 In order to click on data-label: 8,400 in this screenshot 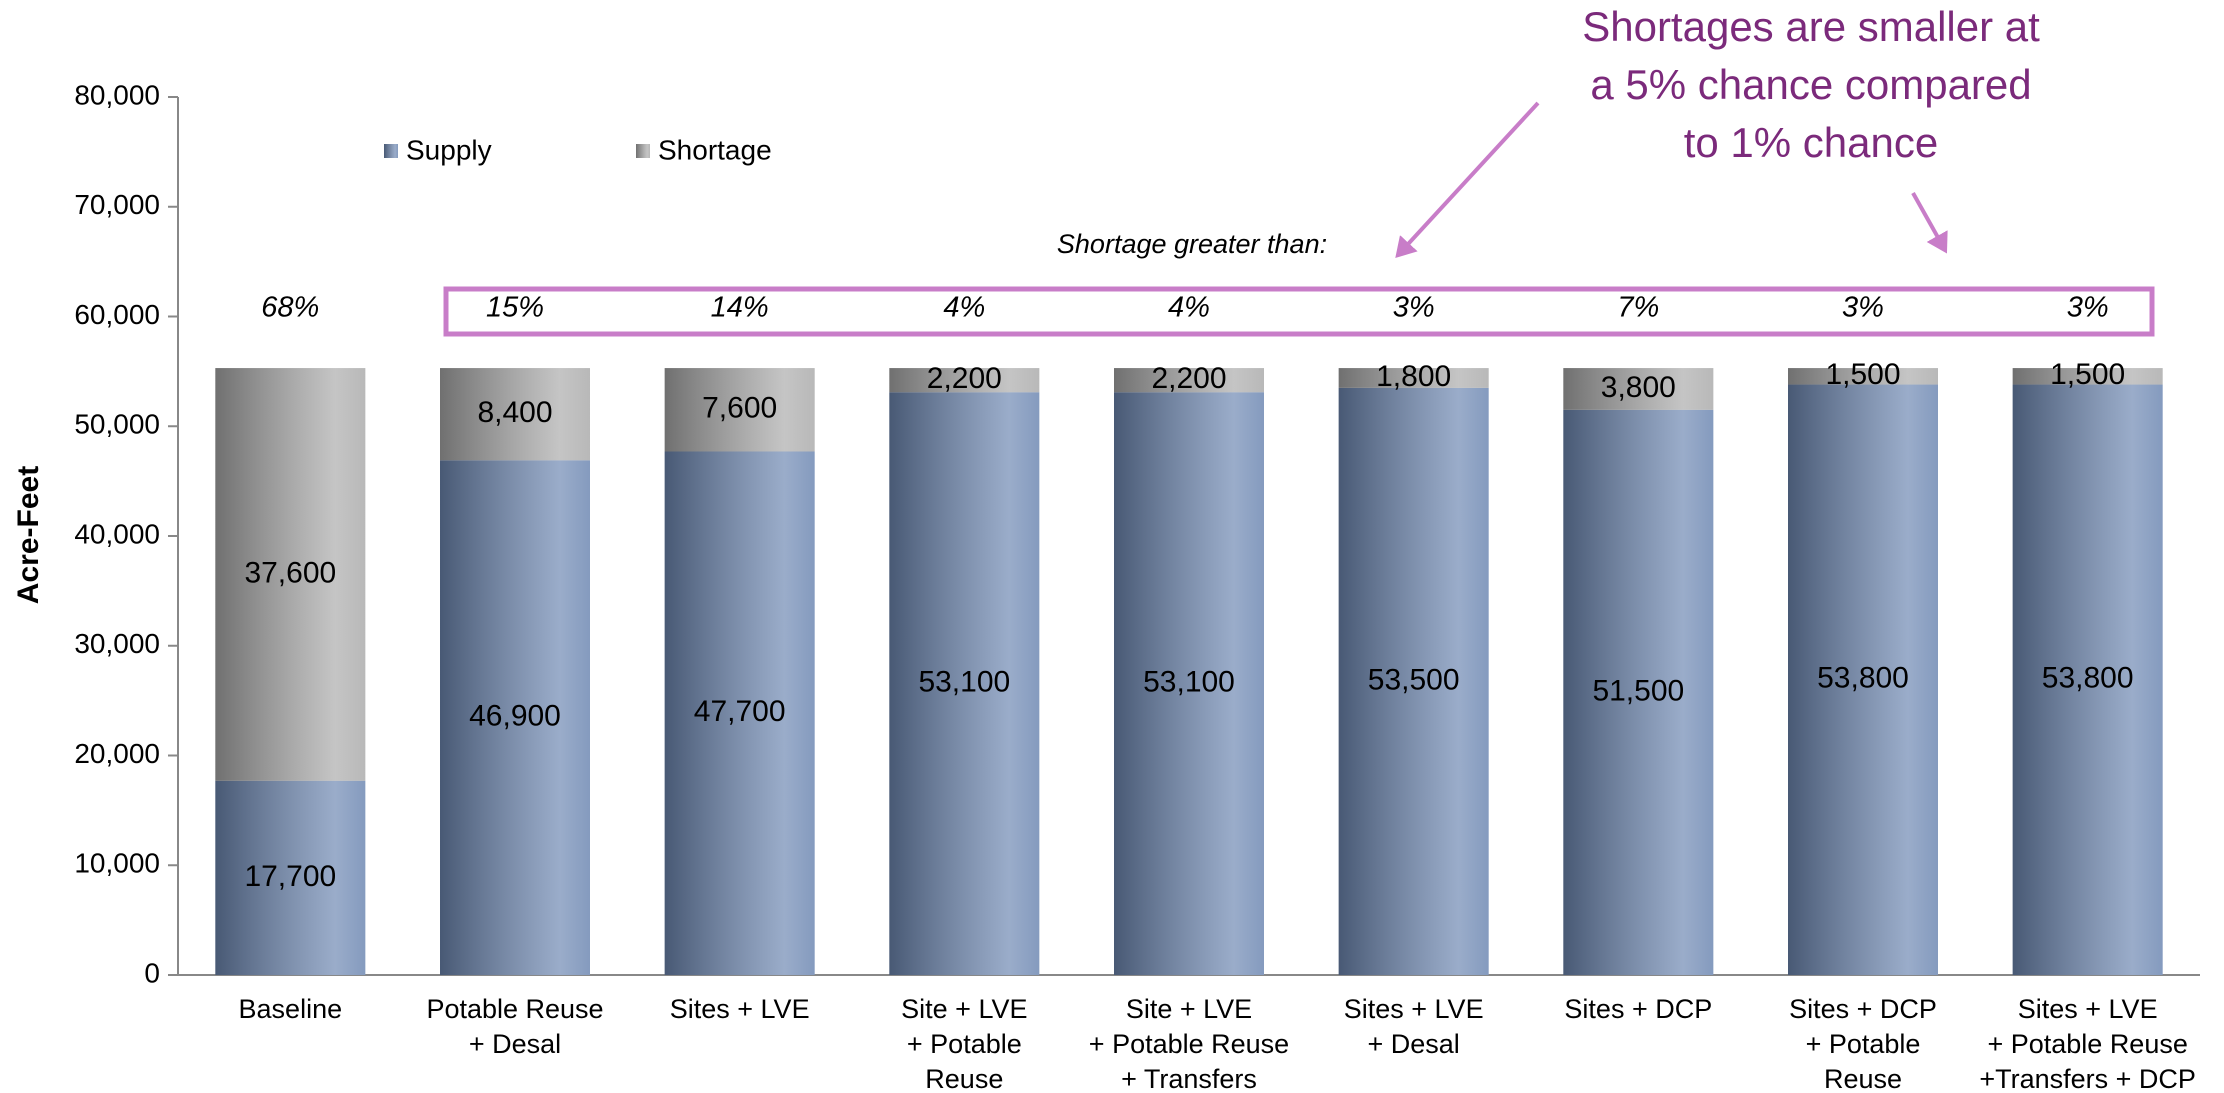, I will do `click(514, 412)`.